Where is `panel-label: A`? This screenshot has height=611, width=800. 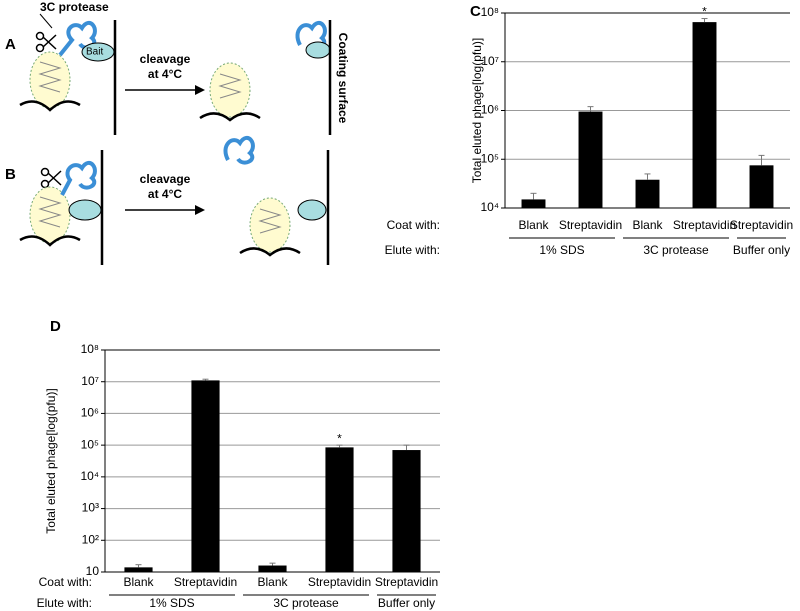
panel-label: A is located at coordinates (10, 44).